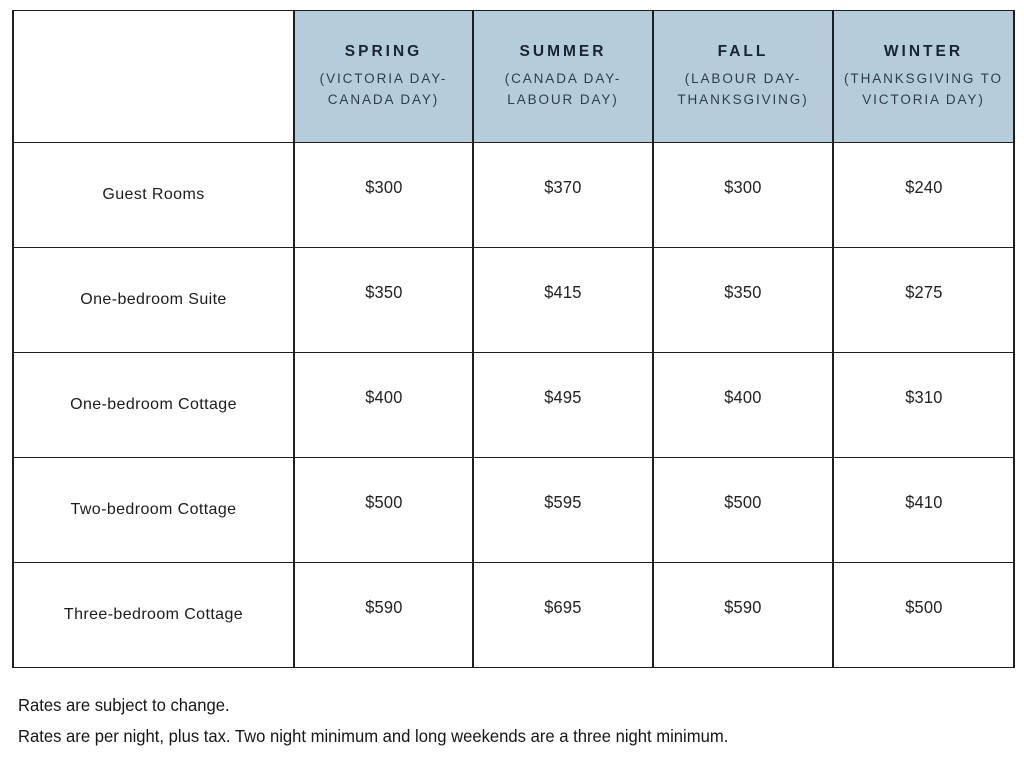 This screenshot has width=1024, height=768. I want to click on season-period-line: (LABOUR DAY-, so click(743, 78).